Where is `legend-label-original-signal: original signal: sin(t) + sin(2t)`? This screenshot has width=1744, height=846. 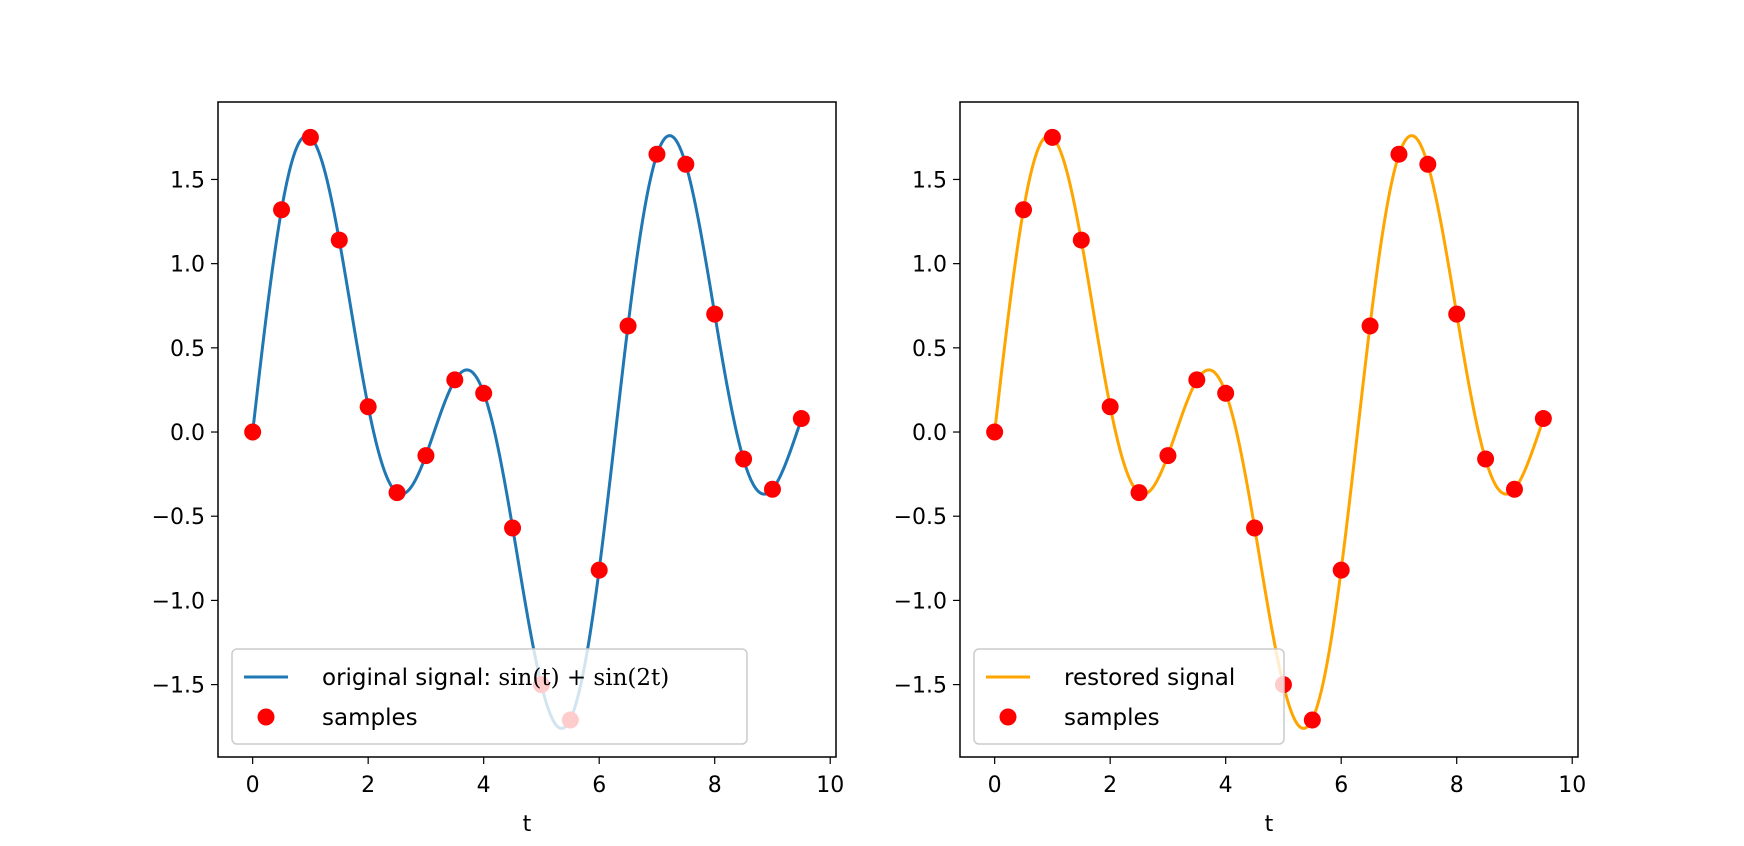 legend-label-original-signal: original signal: sin(t) + sin(2t) is located at coordinates (495, 678).